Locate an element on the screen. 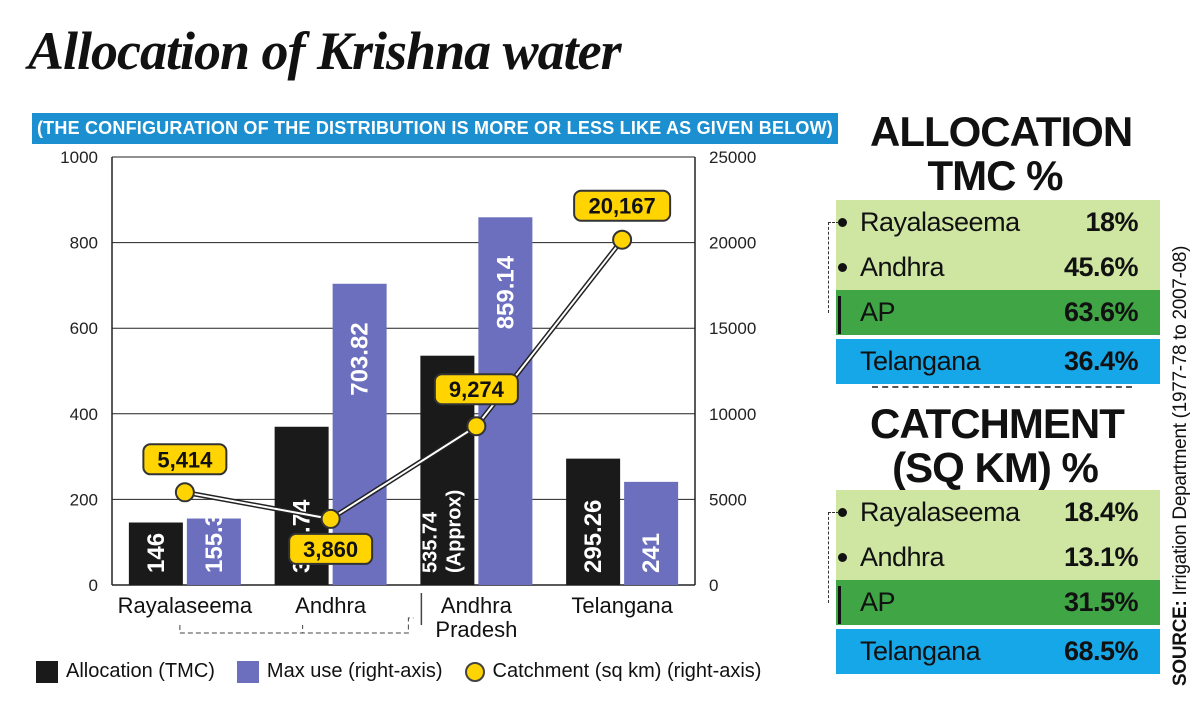  catchment-name: Andhra is located at coordinates (902, 557).